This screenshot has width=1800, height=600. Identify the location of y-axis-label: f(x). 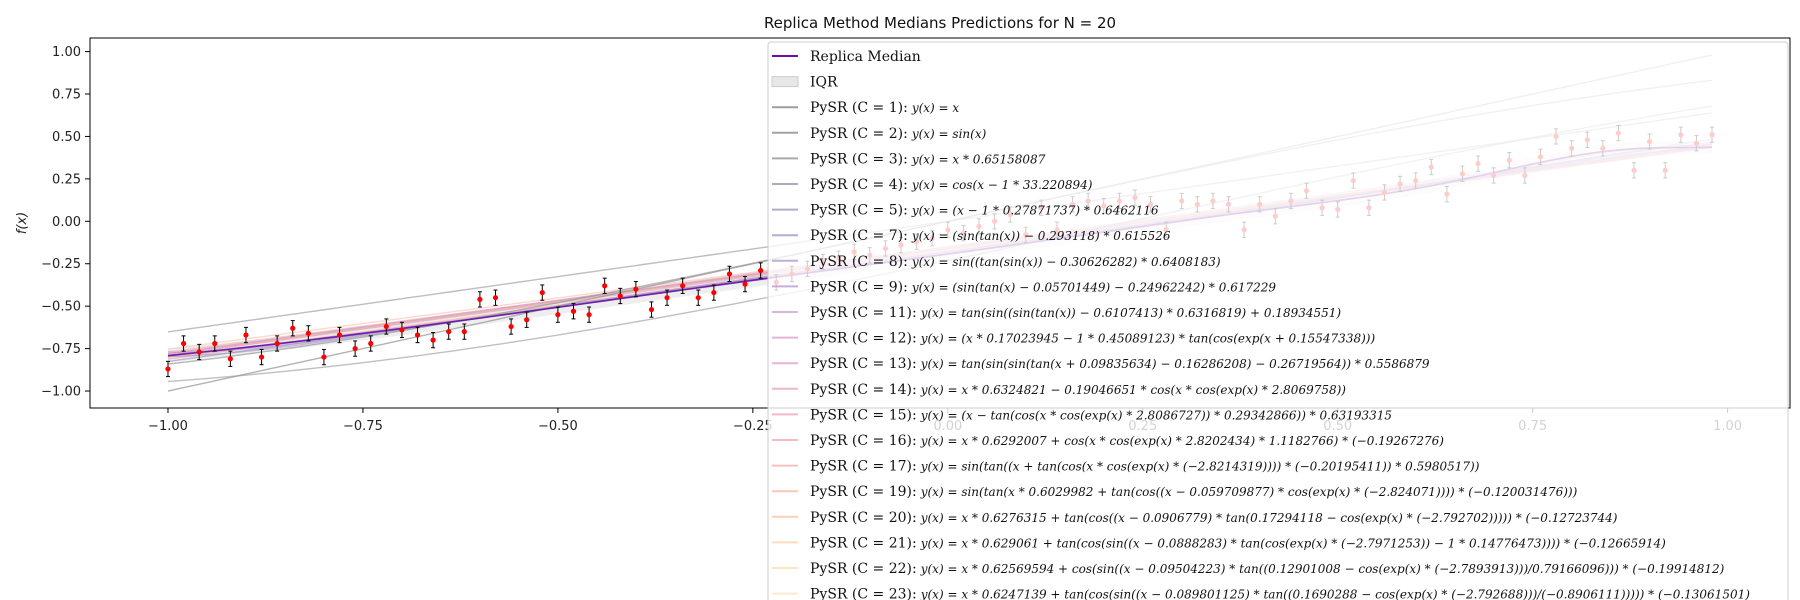
(22, 223).